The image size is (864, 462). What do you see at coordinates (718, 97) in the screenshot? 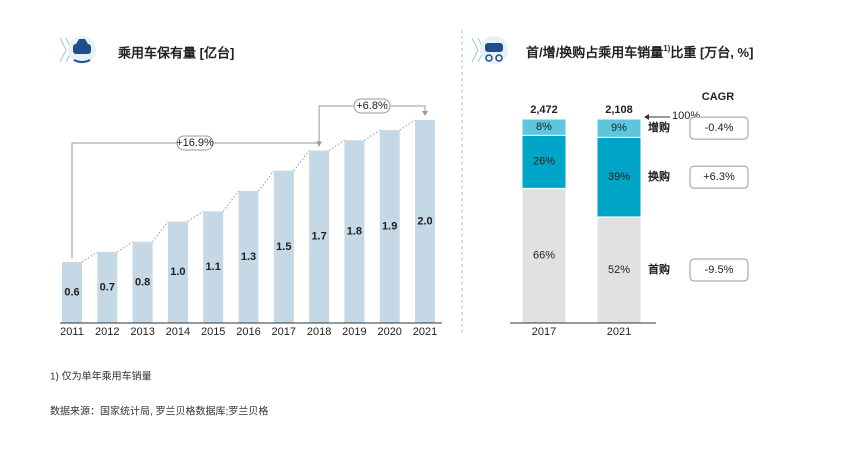
I see `cagr-title: CAGR` at bounding box center [718, 97].